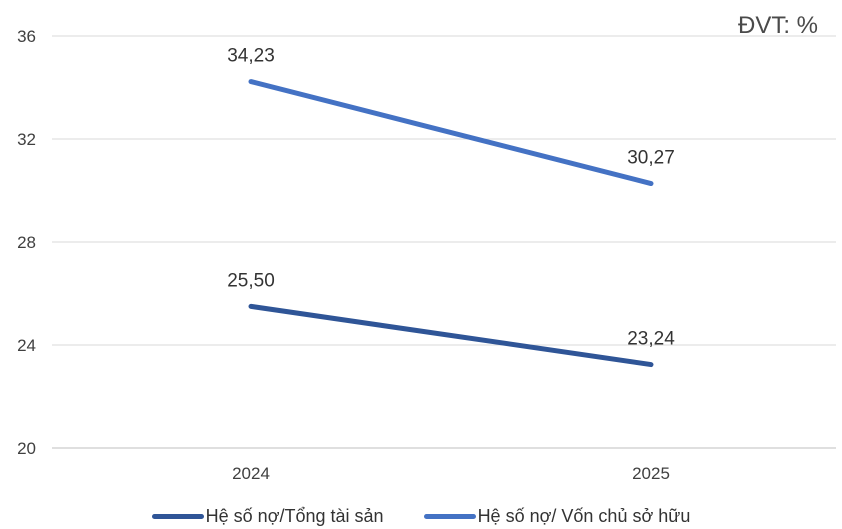 This screenshot has width=842, height=529. I want to click on y-tick-label: 36, so click(26, 36).